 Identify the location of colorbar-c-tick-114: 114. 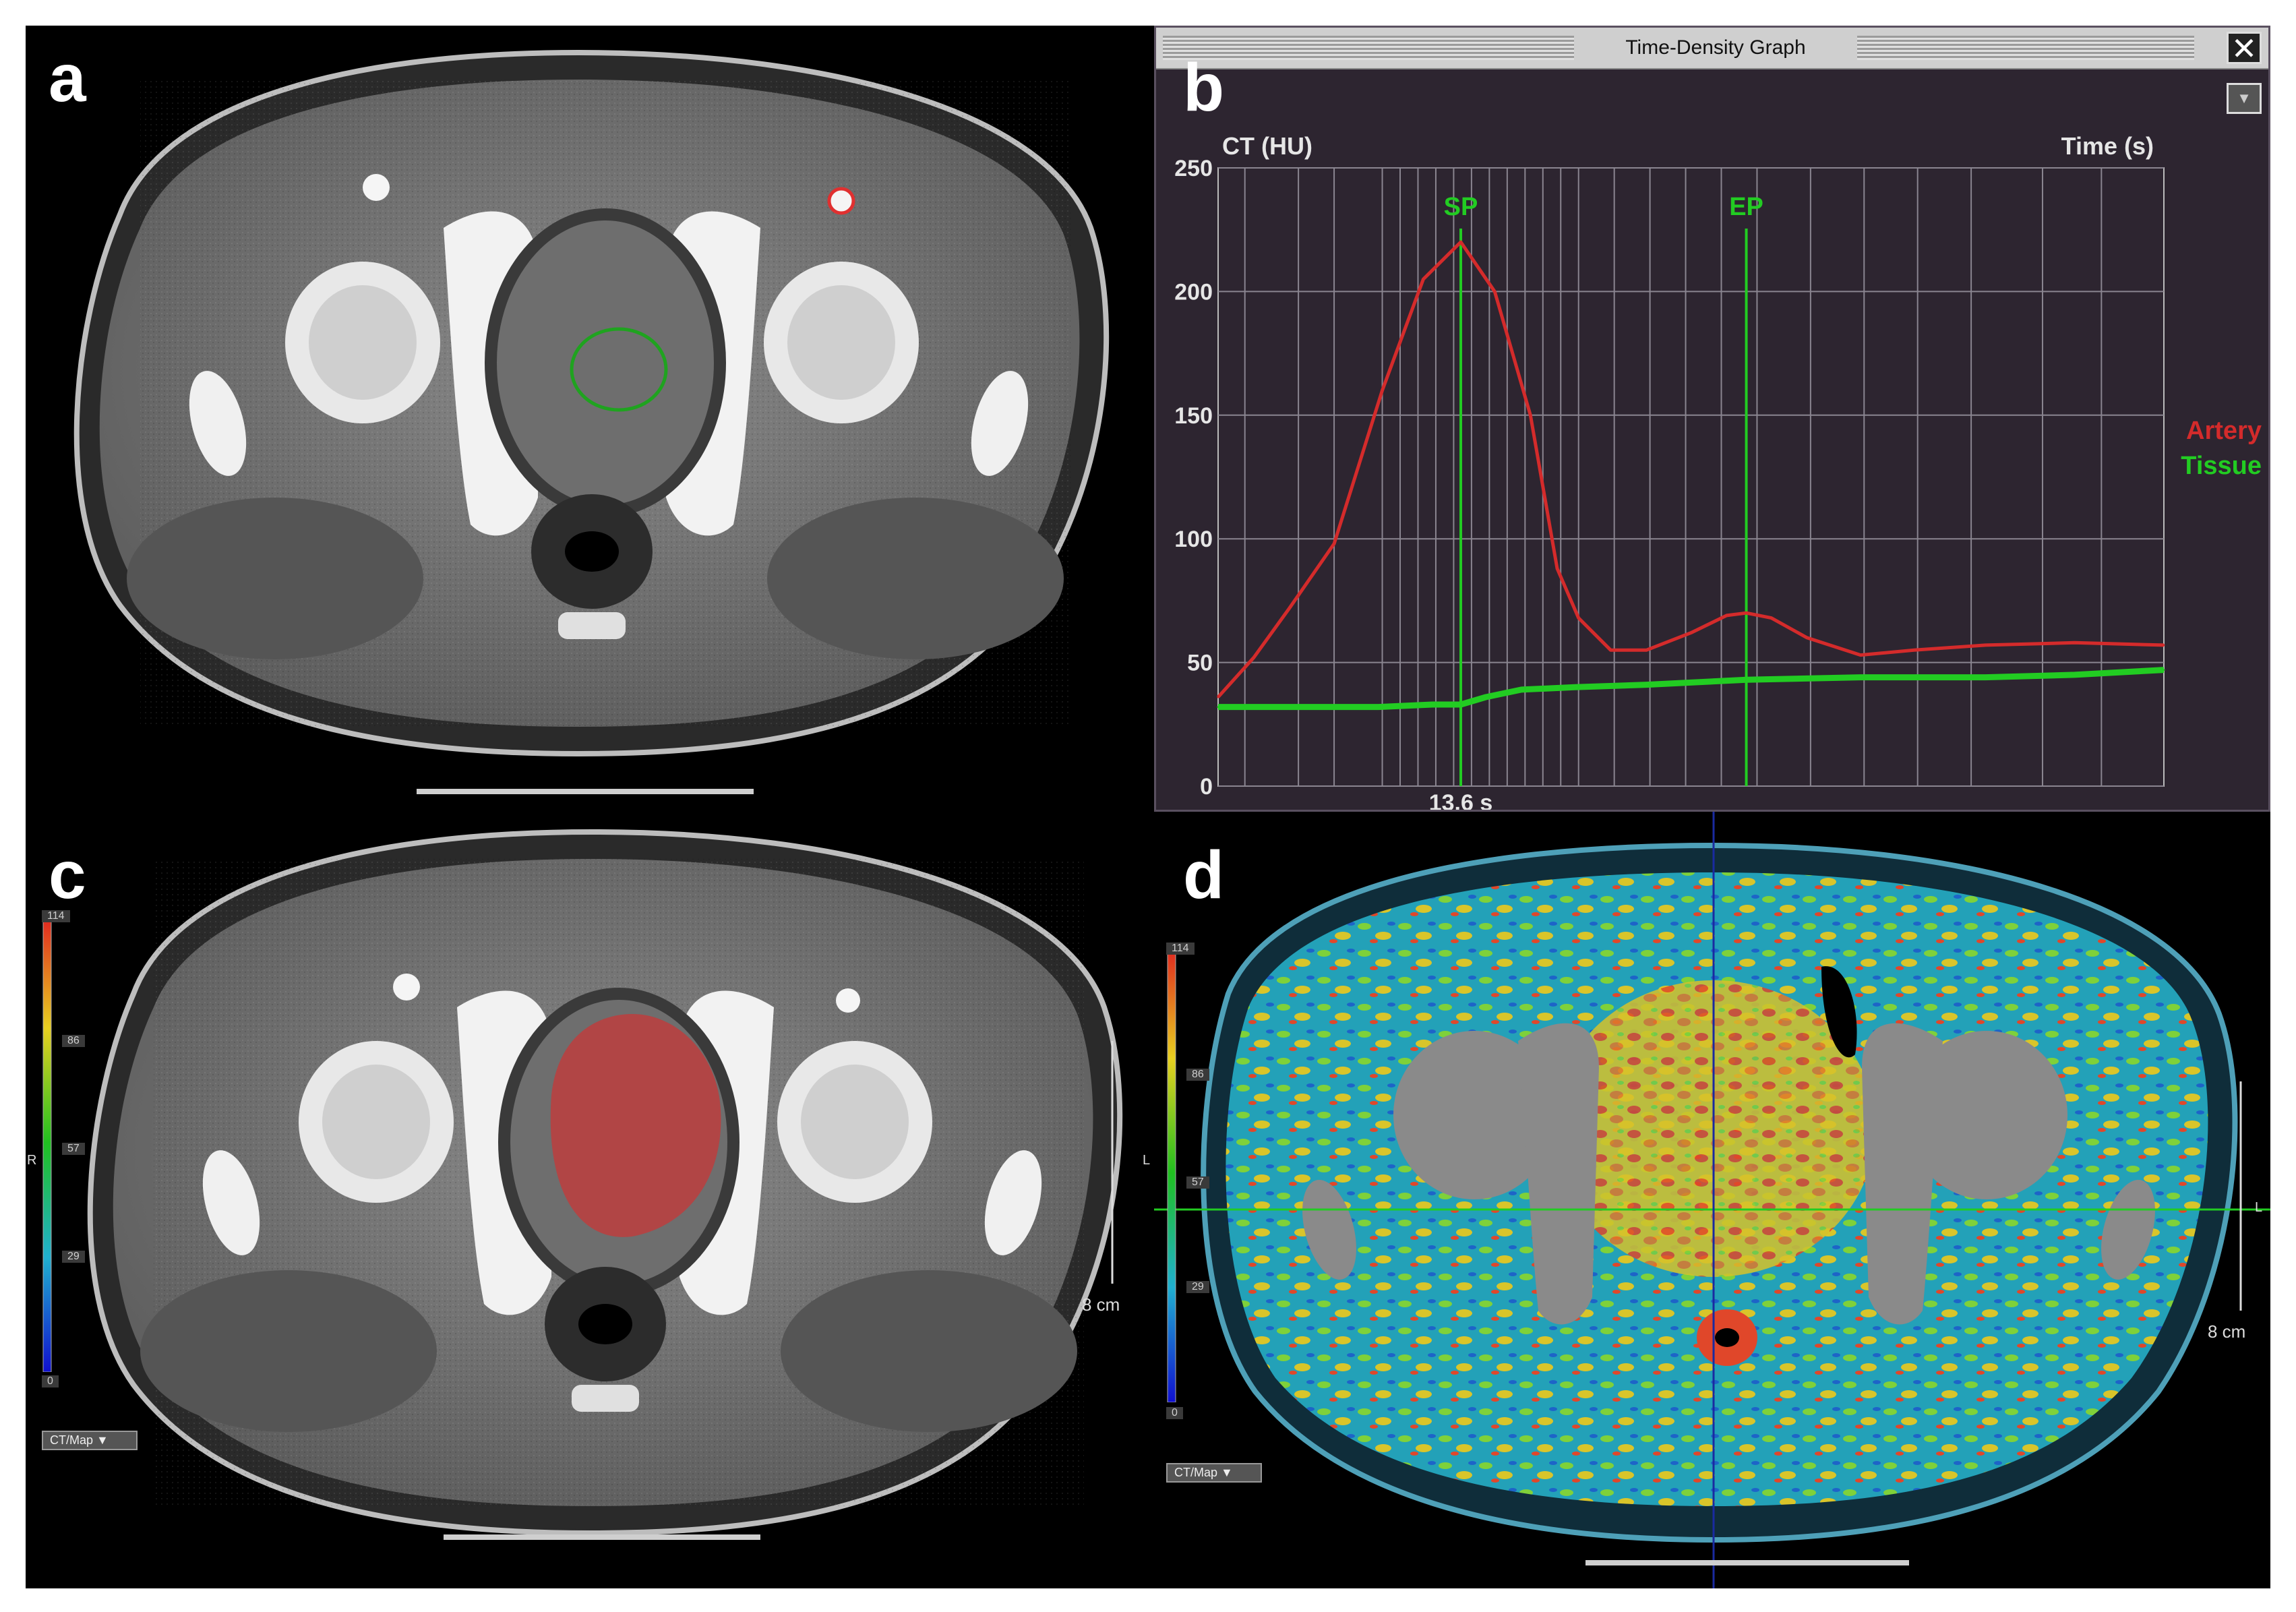
(56, 916).